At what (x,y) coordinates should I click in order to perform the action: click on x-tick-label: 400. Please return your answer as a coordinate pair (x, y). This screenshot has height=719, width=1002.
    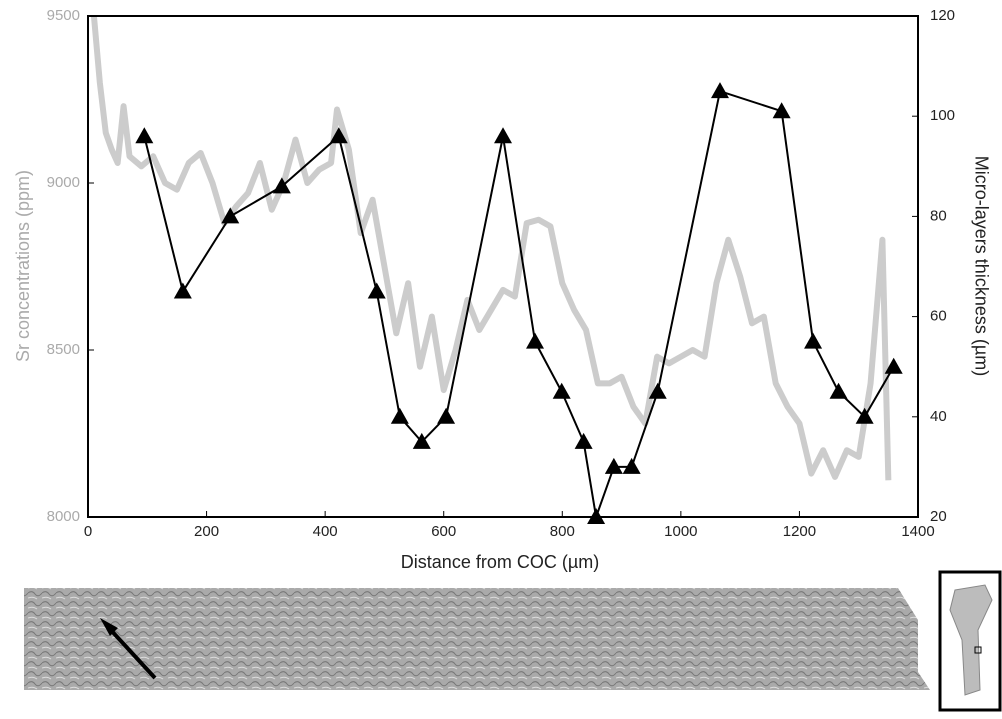
    Looking at the image, I should click on (325, 531).